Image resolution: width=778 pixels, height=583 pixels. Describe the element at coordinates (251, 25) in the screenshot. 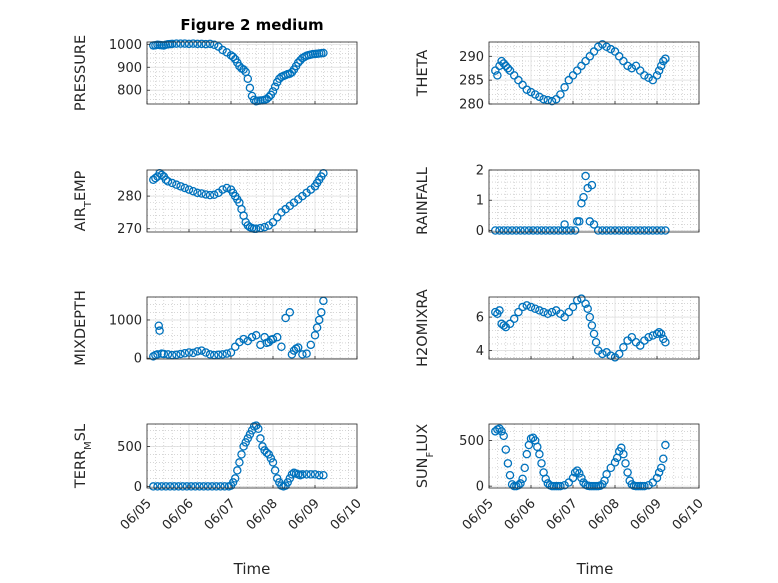

I see `figure-title: Figure 2 medium` at that location.